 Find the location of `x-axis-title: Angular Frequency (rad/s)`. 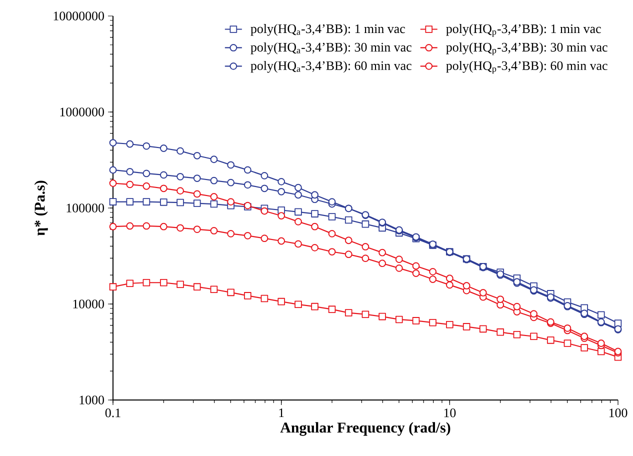

x-axis-title: Angular Frequency (rad/s) is located at coordinates (365, 429).